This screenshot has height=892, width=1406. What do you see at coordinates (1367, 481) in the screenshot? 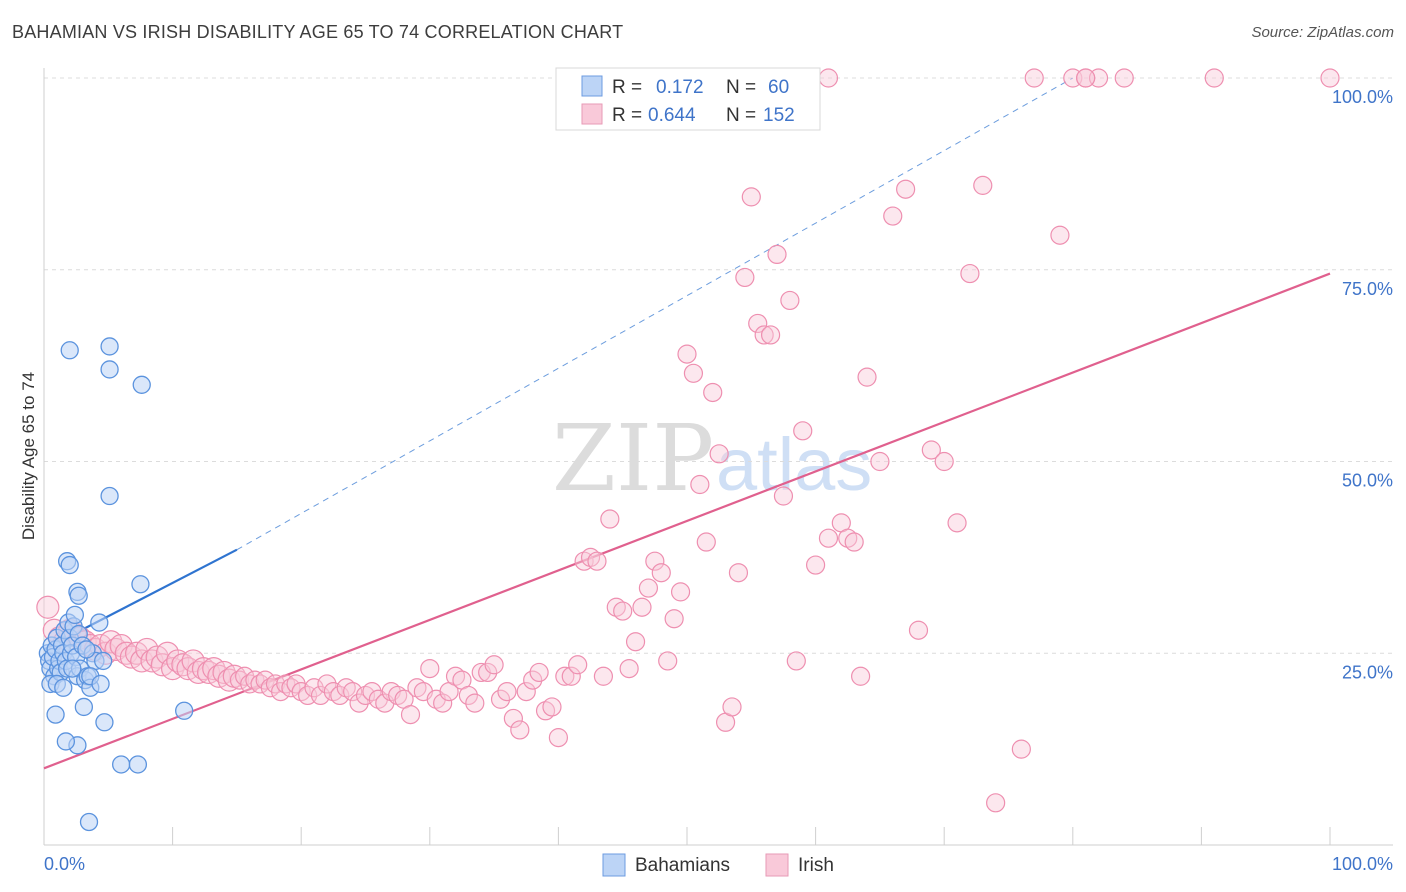
I see `y-tick-label: 50.0%` at bounding box center [1367, 481].